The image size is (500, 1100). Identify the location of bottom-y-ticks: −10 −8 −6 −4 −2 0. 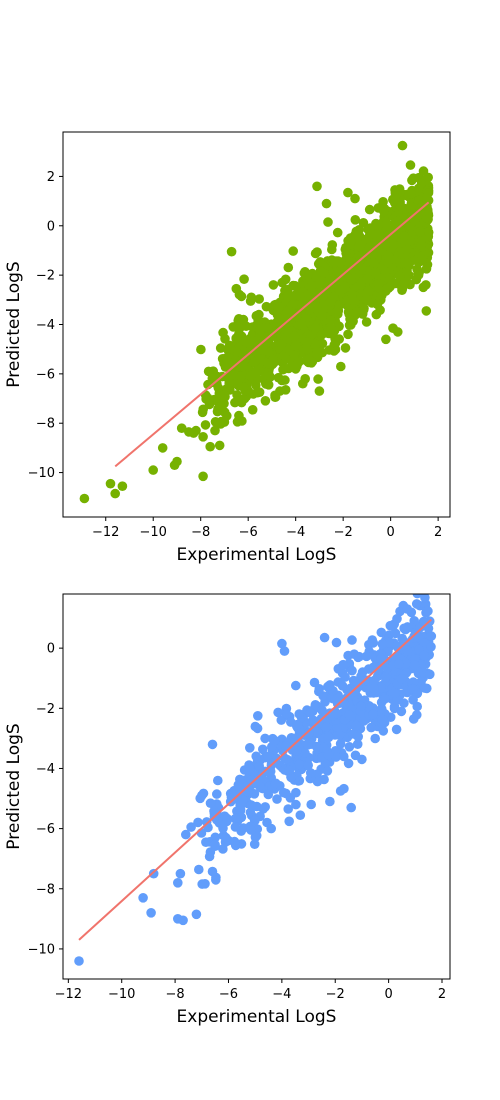
(45, 799).